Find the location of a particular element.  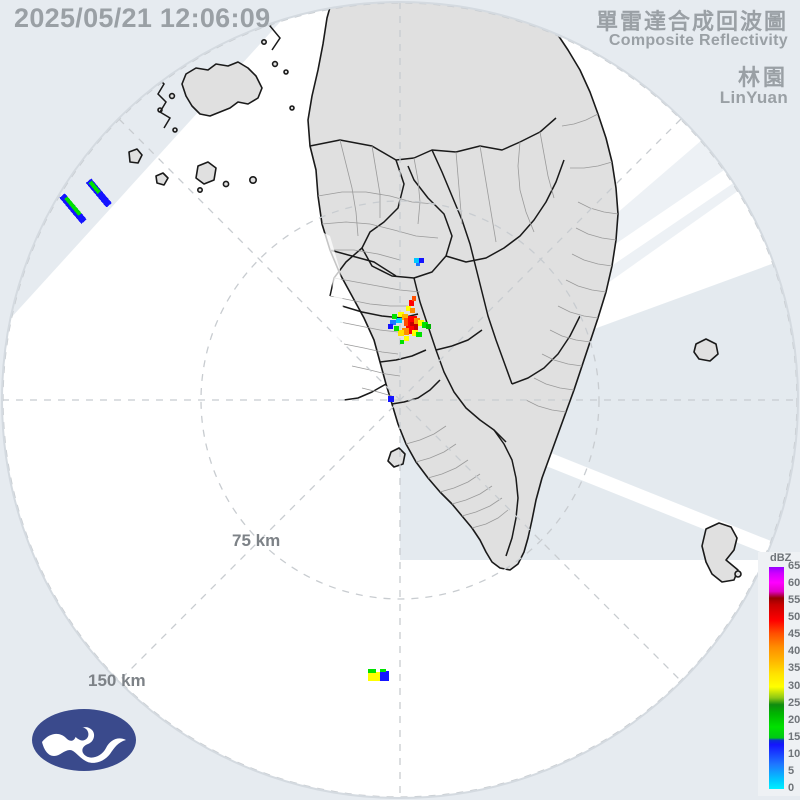

dbz-tick-0: 0 is located at coordinates (791, 788).